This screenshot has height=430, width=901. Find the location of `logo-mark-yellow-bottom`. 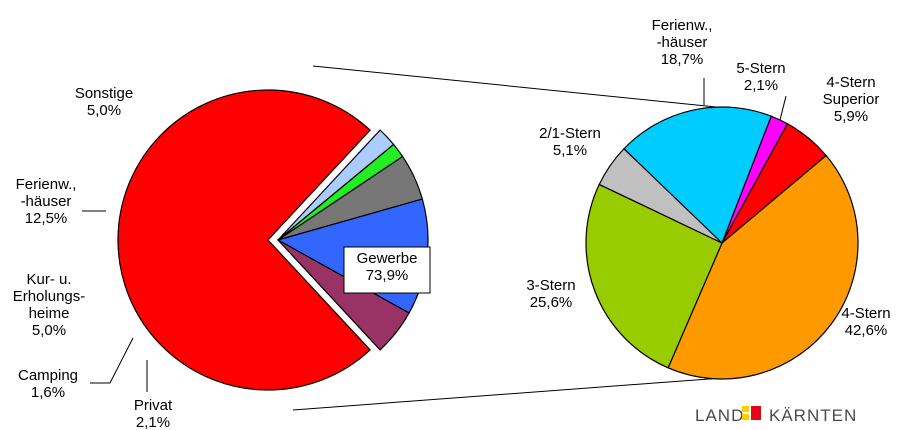

logo-mark-yellow-bottom is located at coordinates (745, 417).